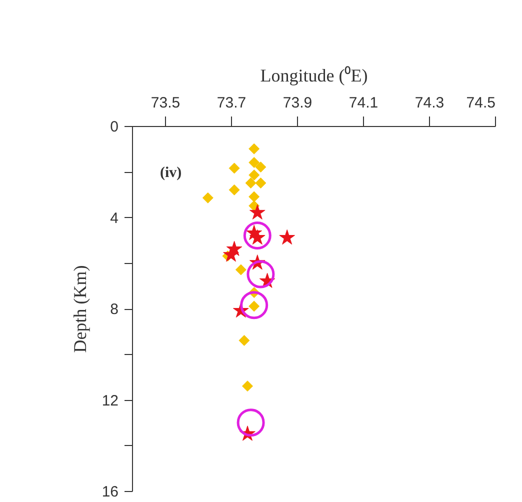 The height and width of the screenshot is (502, 522). I want to click on y-tick-label: 0, so click(114, 127).